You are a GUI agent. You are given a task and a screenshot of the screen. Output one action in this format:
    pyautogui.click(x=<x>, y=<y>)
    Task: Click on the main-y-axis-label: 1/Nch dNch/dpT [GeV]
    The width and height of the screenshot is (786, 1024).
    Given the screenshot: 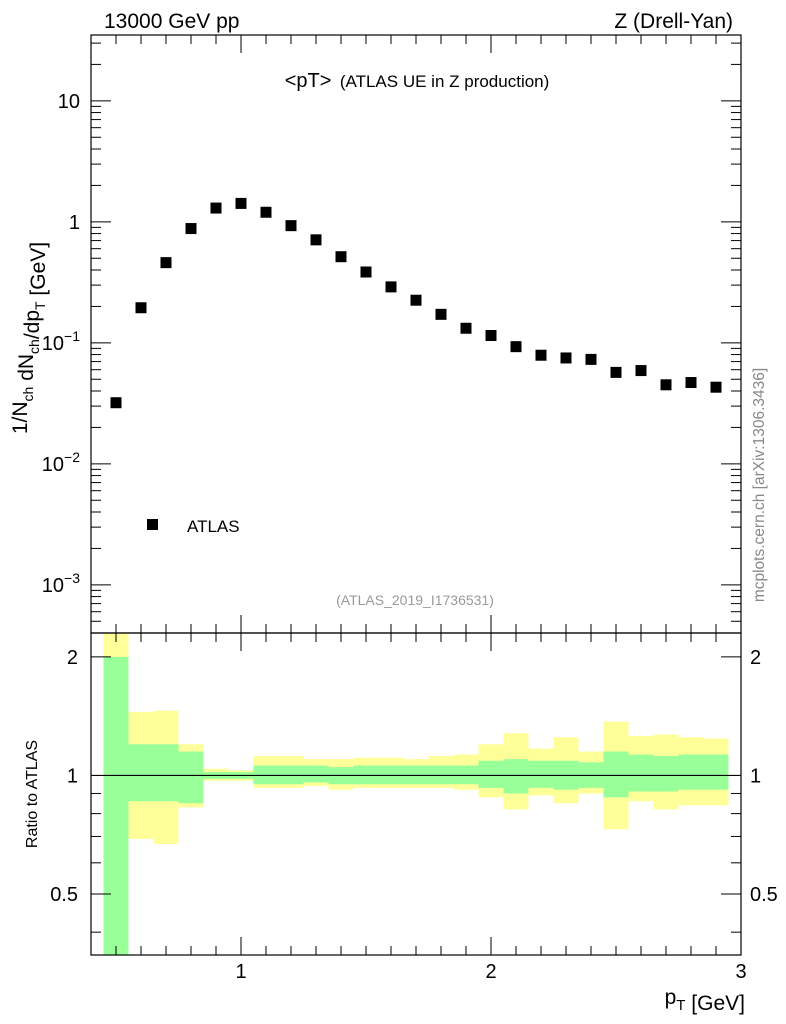 What is the action you would take?
    pyautogui.click(x=29, y=338)
    